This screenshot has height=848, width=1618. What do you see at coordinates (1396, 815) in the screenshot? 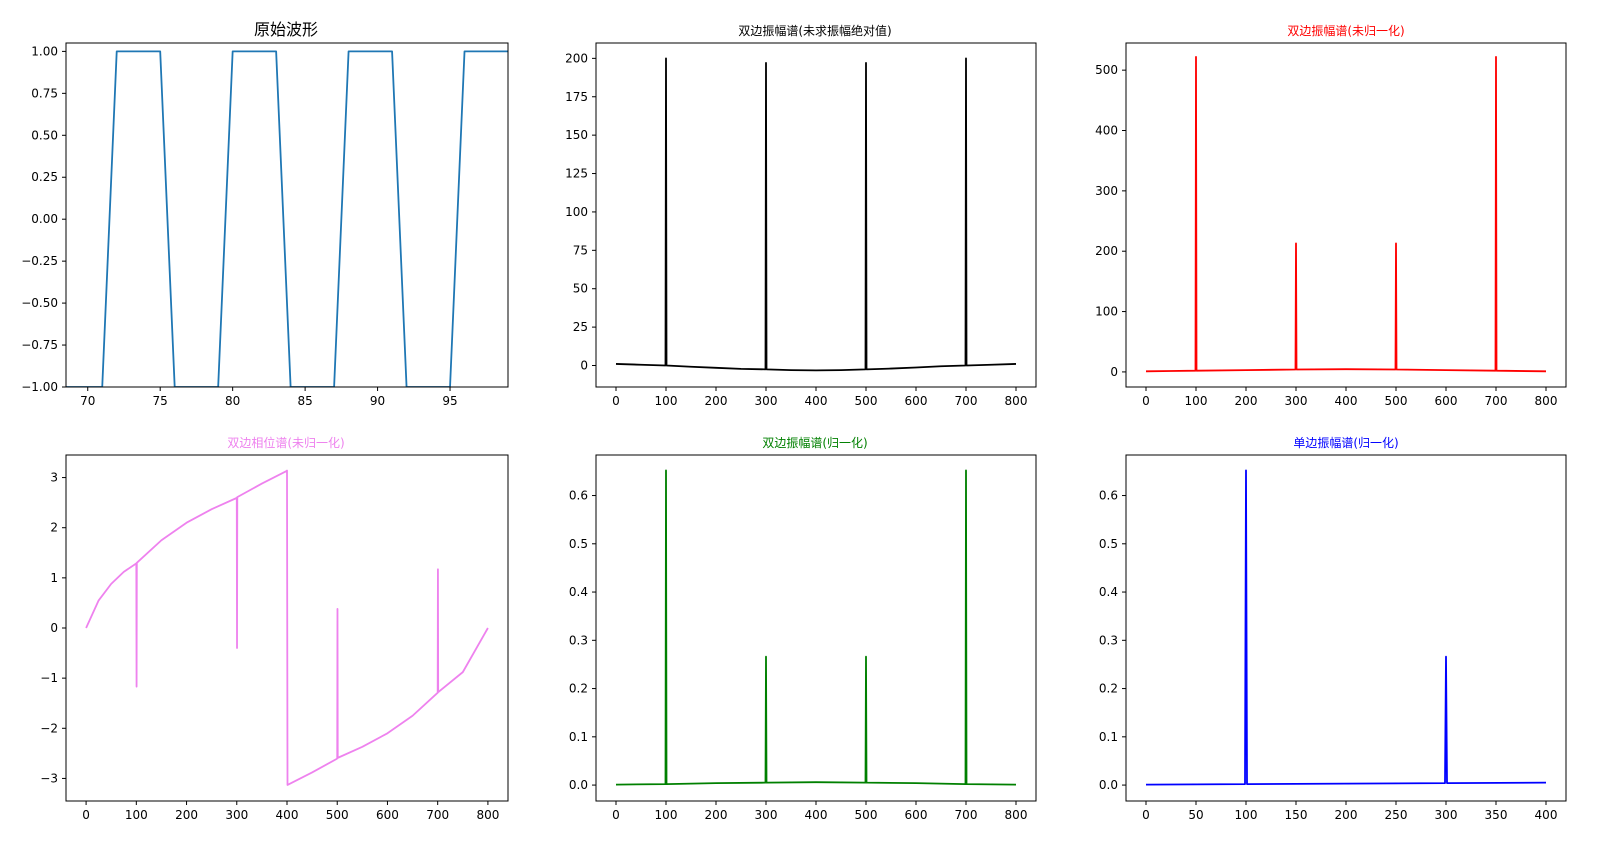
I see `x-tick-label: 250` at bounding box center [1396, 815].